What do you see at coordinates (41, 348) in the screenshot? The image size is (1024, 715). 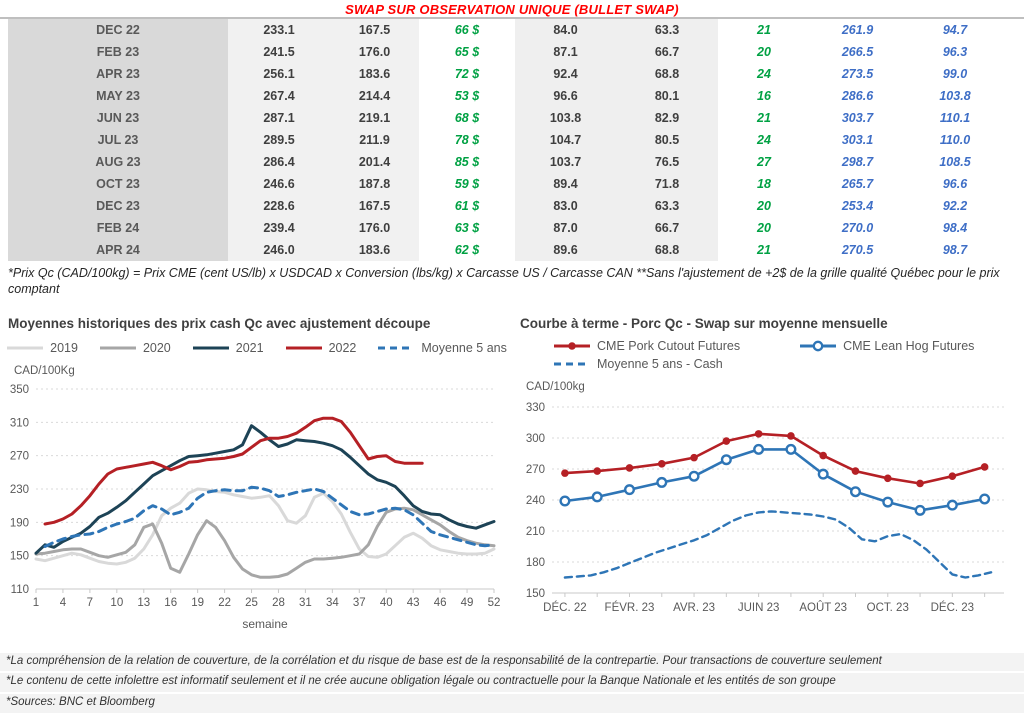 I see `legend-item: 2019` at bounding box center [41, 348].